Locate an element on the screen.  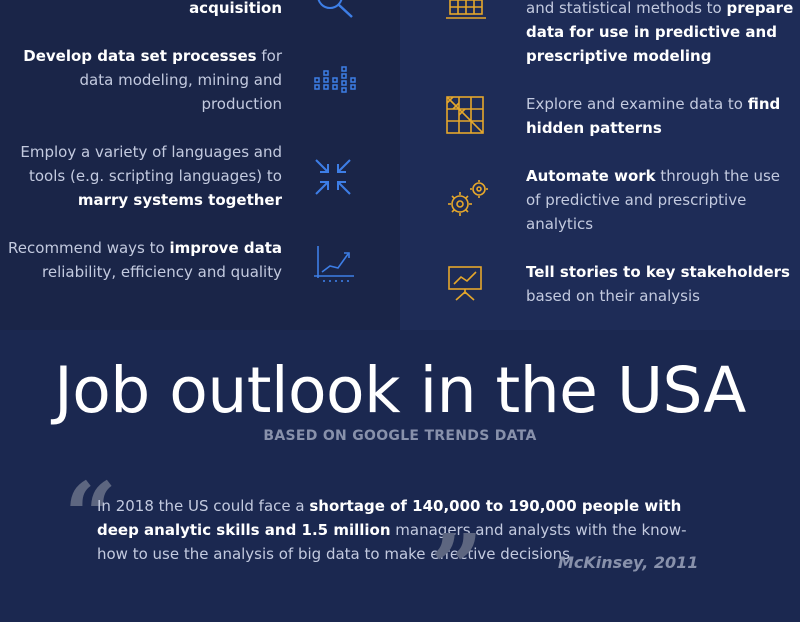
duty-highlight: acquisition is located at coordinates (235, 8).